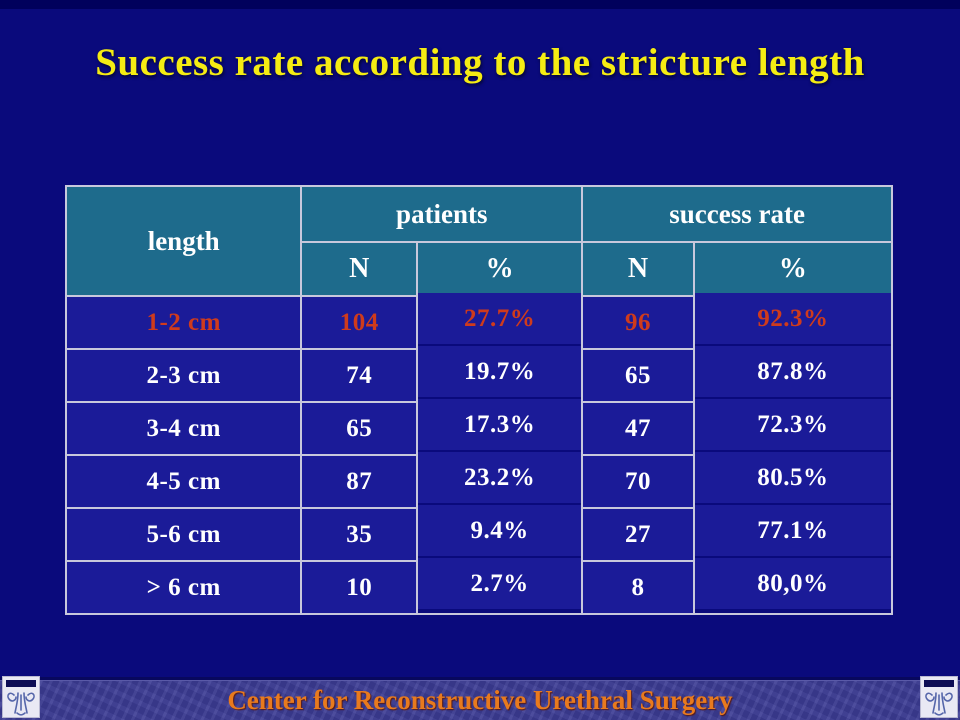 The width and height of the screenshot is (960, 720). What do you see at coordinates (500, 424) in the screenshot?
I see `cell-patients-pct: 17.3%` at bounding box center [500, 424].